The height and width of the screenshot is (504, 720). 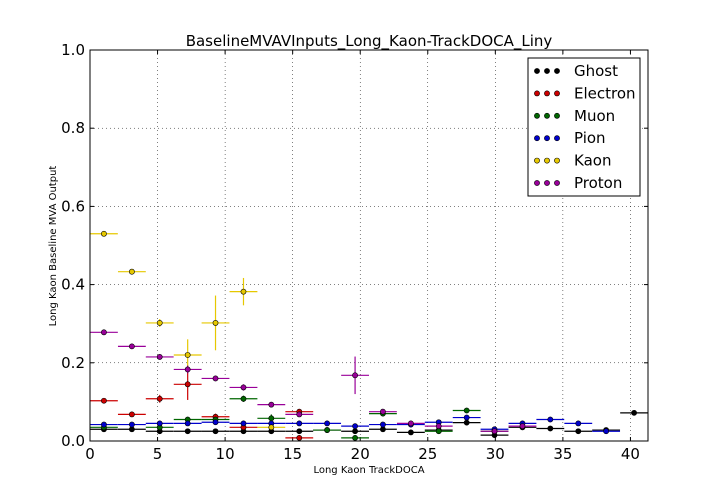 I want to click on series-proton, so click(x=313, y=382).